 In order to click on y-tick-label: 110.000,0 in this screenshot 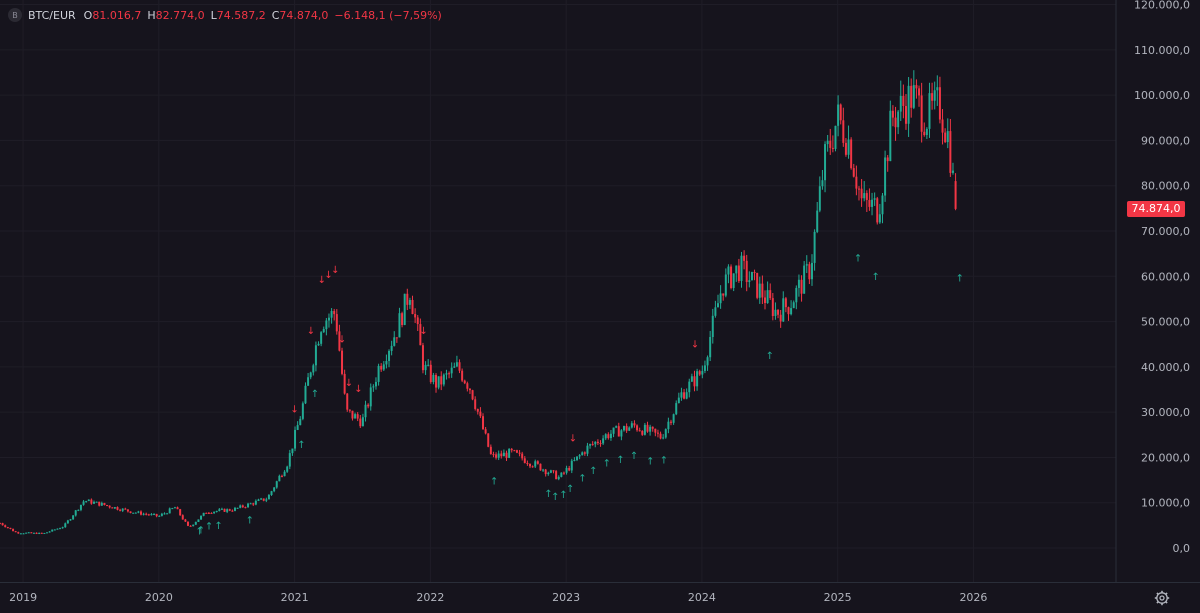, I will do `click(1162, 50)`.